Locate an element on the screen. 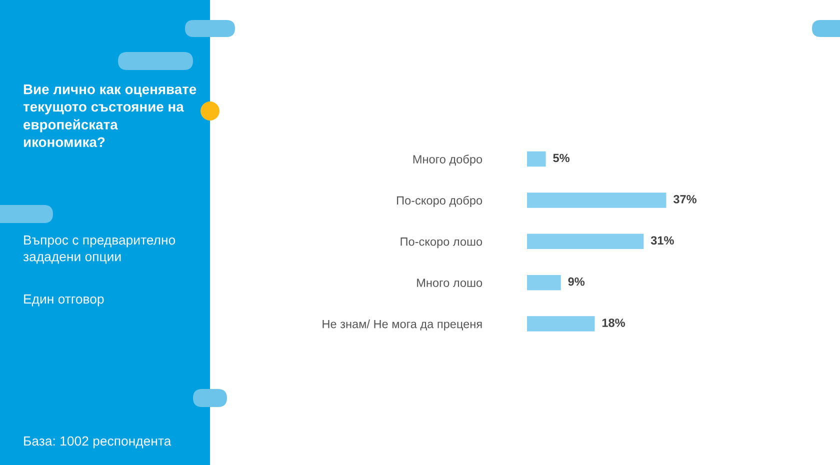 The height and width of the screenshot is (465, 840). y-tick-label: По-скоро добро is located at coordinates (439, 201).